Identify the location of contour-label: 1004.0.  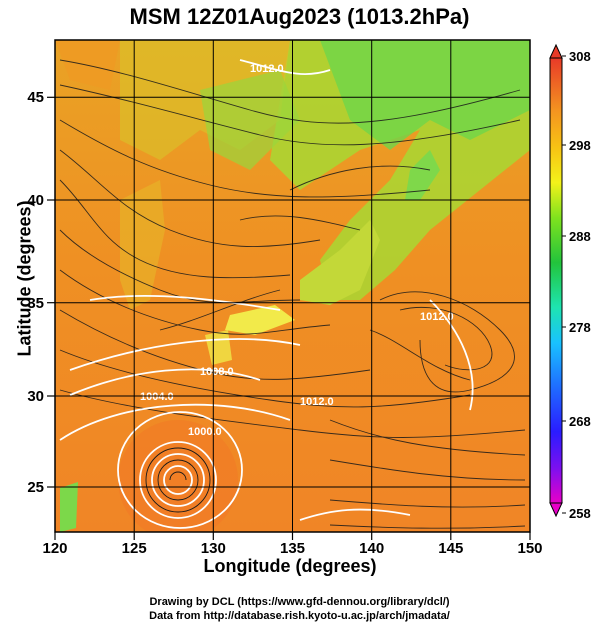
(157, 397).